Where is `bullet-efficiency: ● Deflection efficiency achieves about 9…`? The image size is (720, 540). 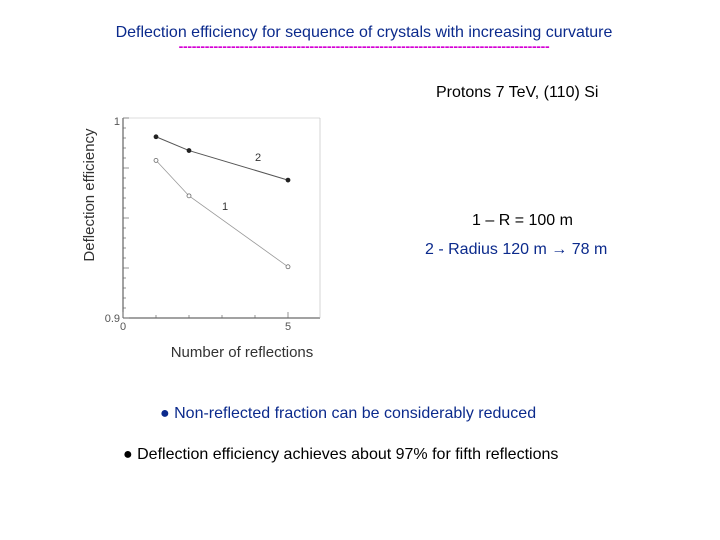
bullet-efficiency: ● Deflection efficiency achieves about 9… is located at coordinates (341, 454).